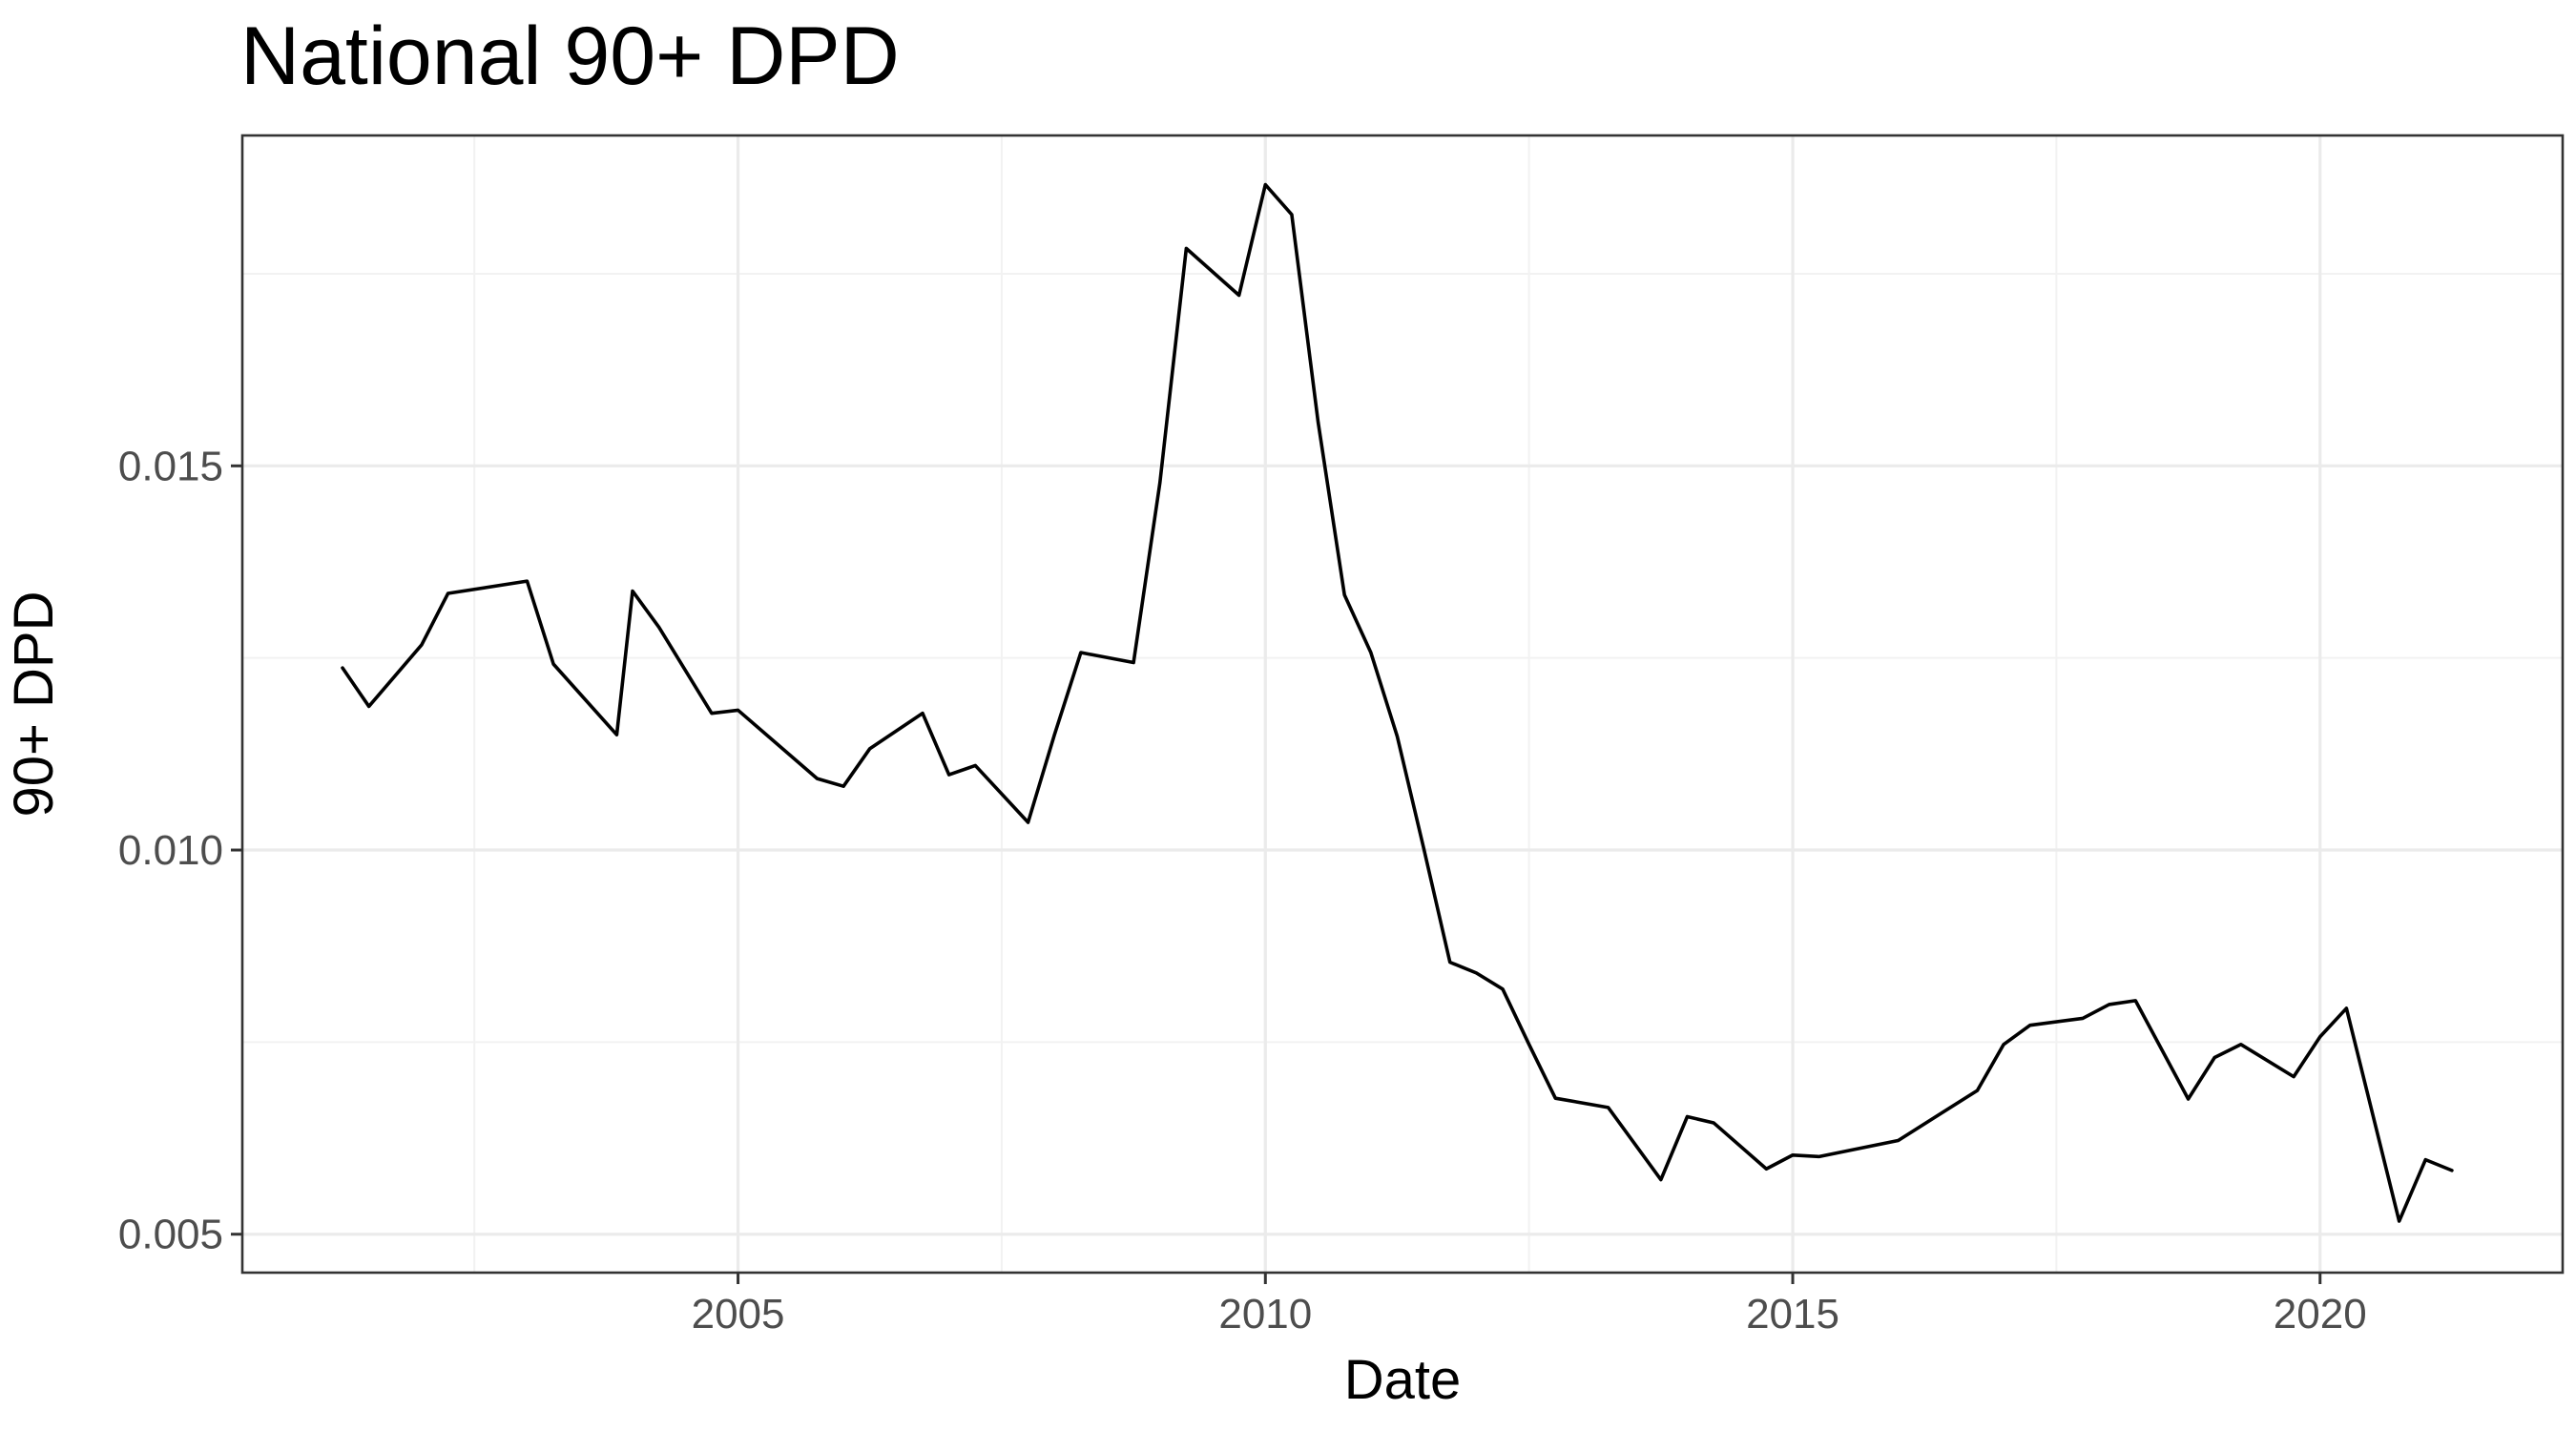  Describe the element at coordinates (738, 1314) in the screenshot. I see `x-tick-label: 2005` at that location.